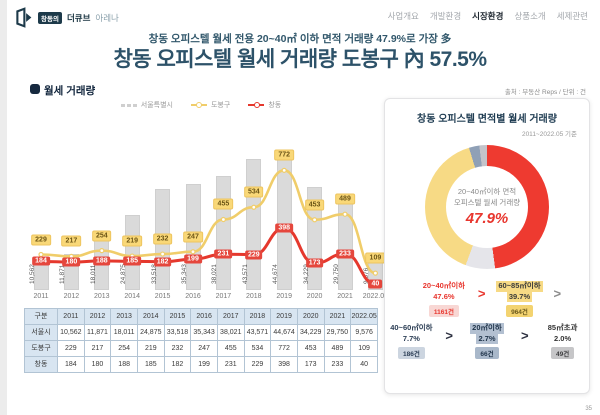 Image resolution: width=600 pixels, height=415 pixels. What do you see at coordinates (71, 365) in the screenshot?
I see `table-cell: 184` at bounding box center [71, 365].